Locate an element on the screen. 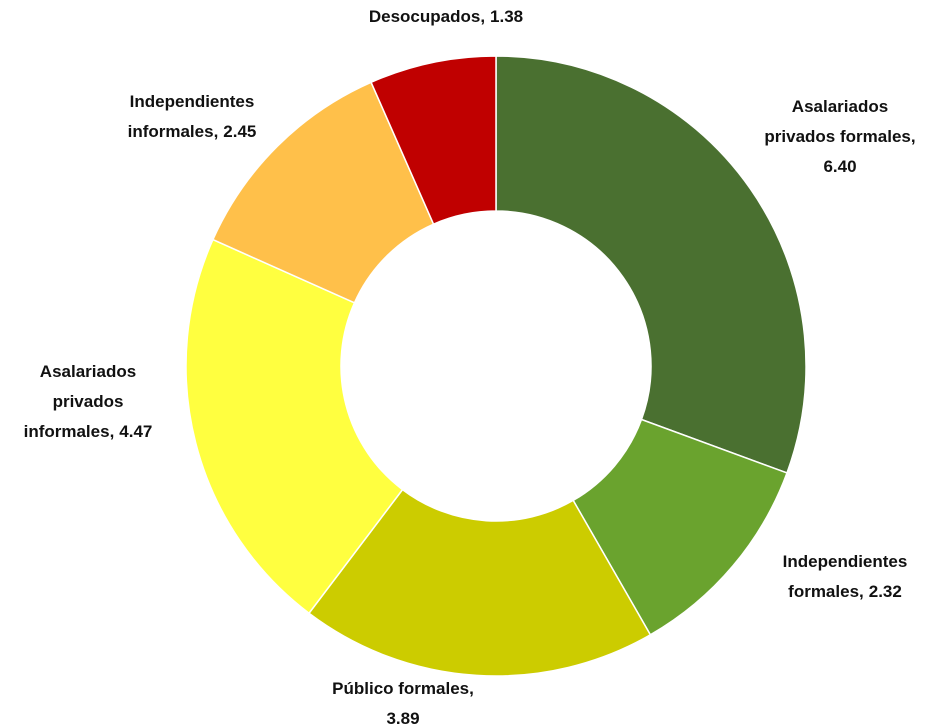 The image size is (925, 728). category-label: Desocupados, is located at coordinates (427, 16).